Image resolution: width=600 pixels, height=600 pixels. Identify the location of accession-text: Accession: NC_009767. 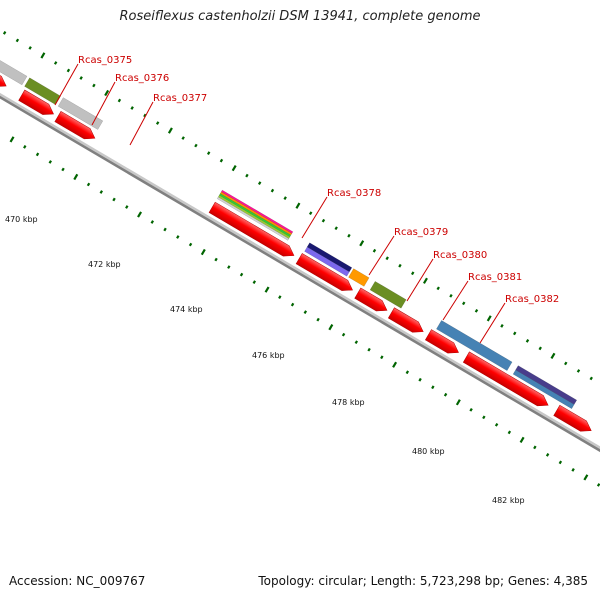
(77, 581).